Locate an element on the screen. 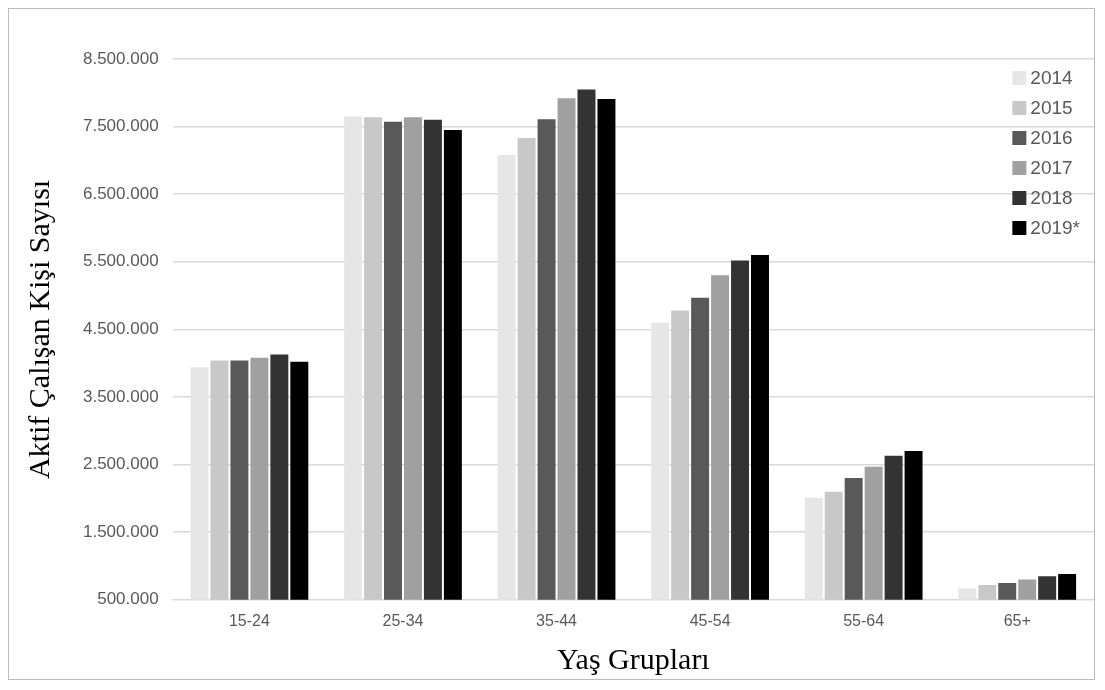 Image resolution: width=1105 pixels, height=690 pixels. y-tick-label: 2.500.000 is located at coordinates (120, 464).